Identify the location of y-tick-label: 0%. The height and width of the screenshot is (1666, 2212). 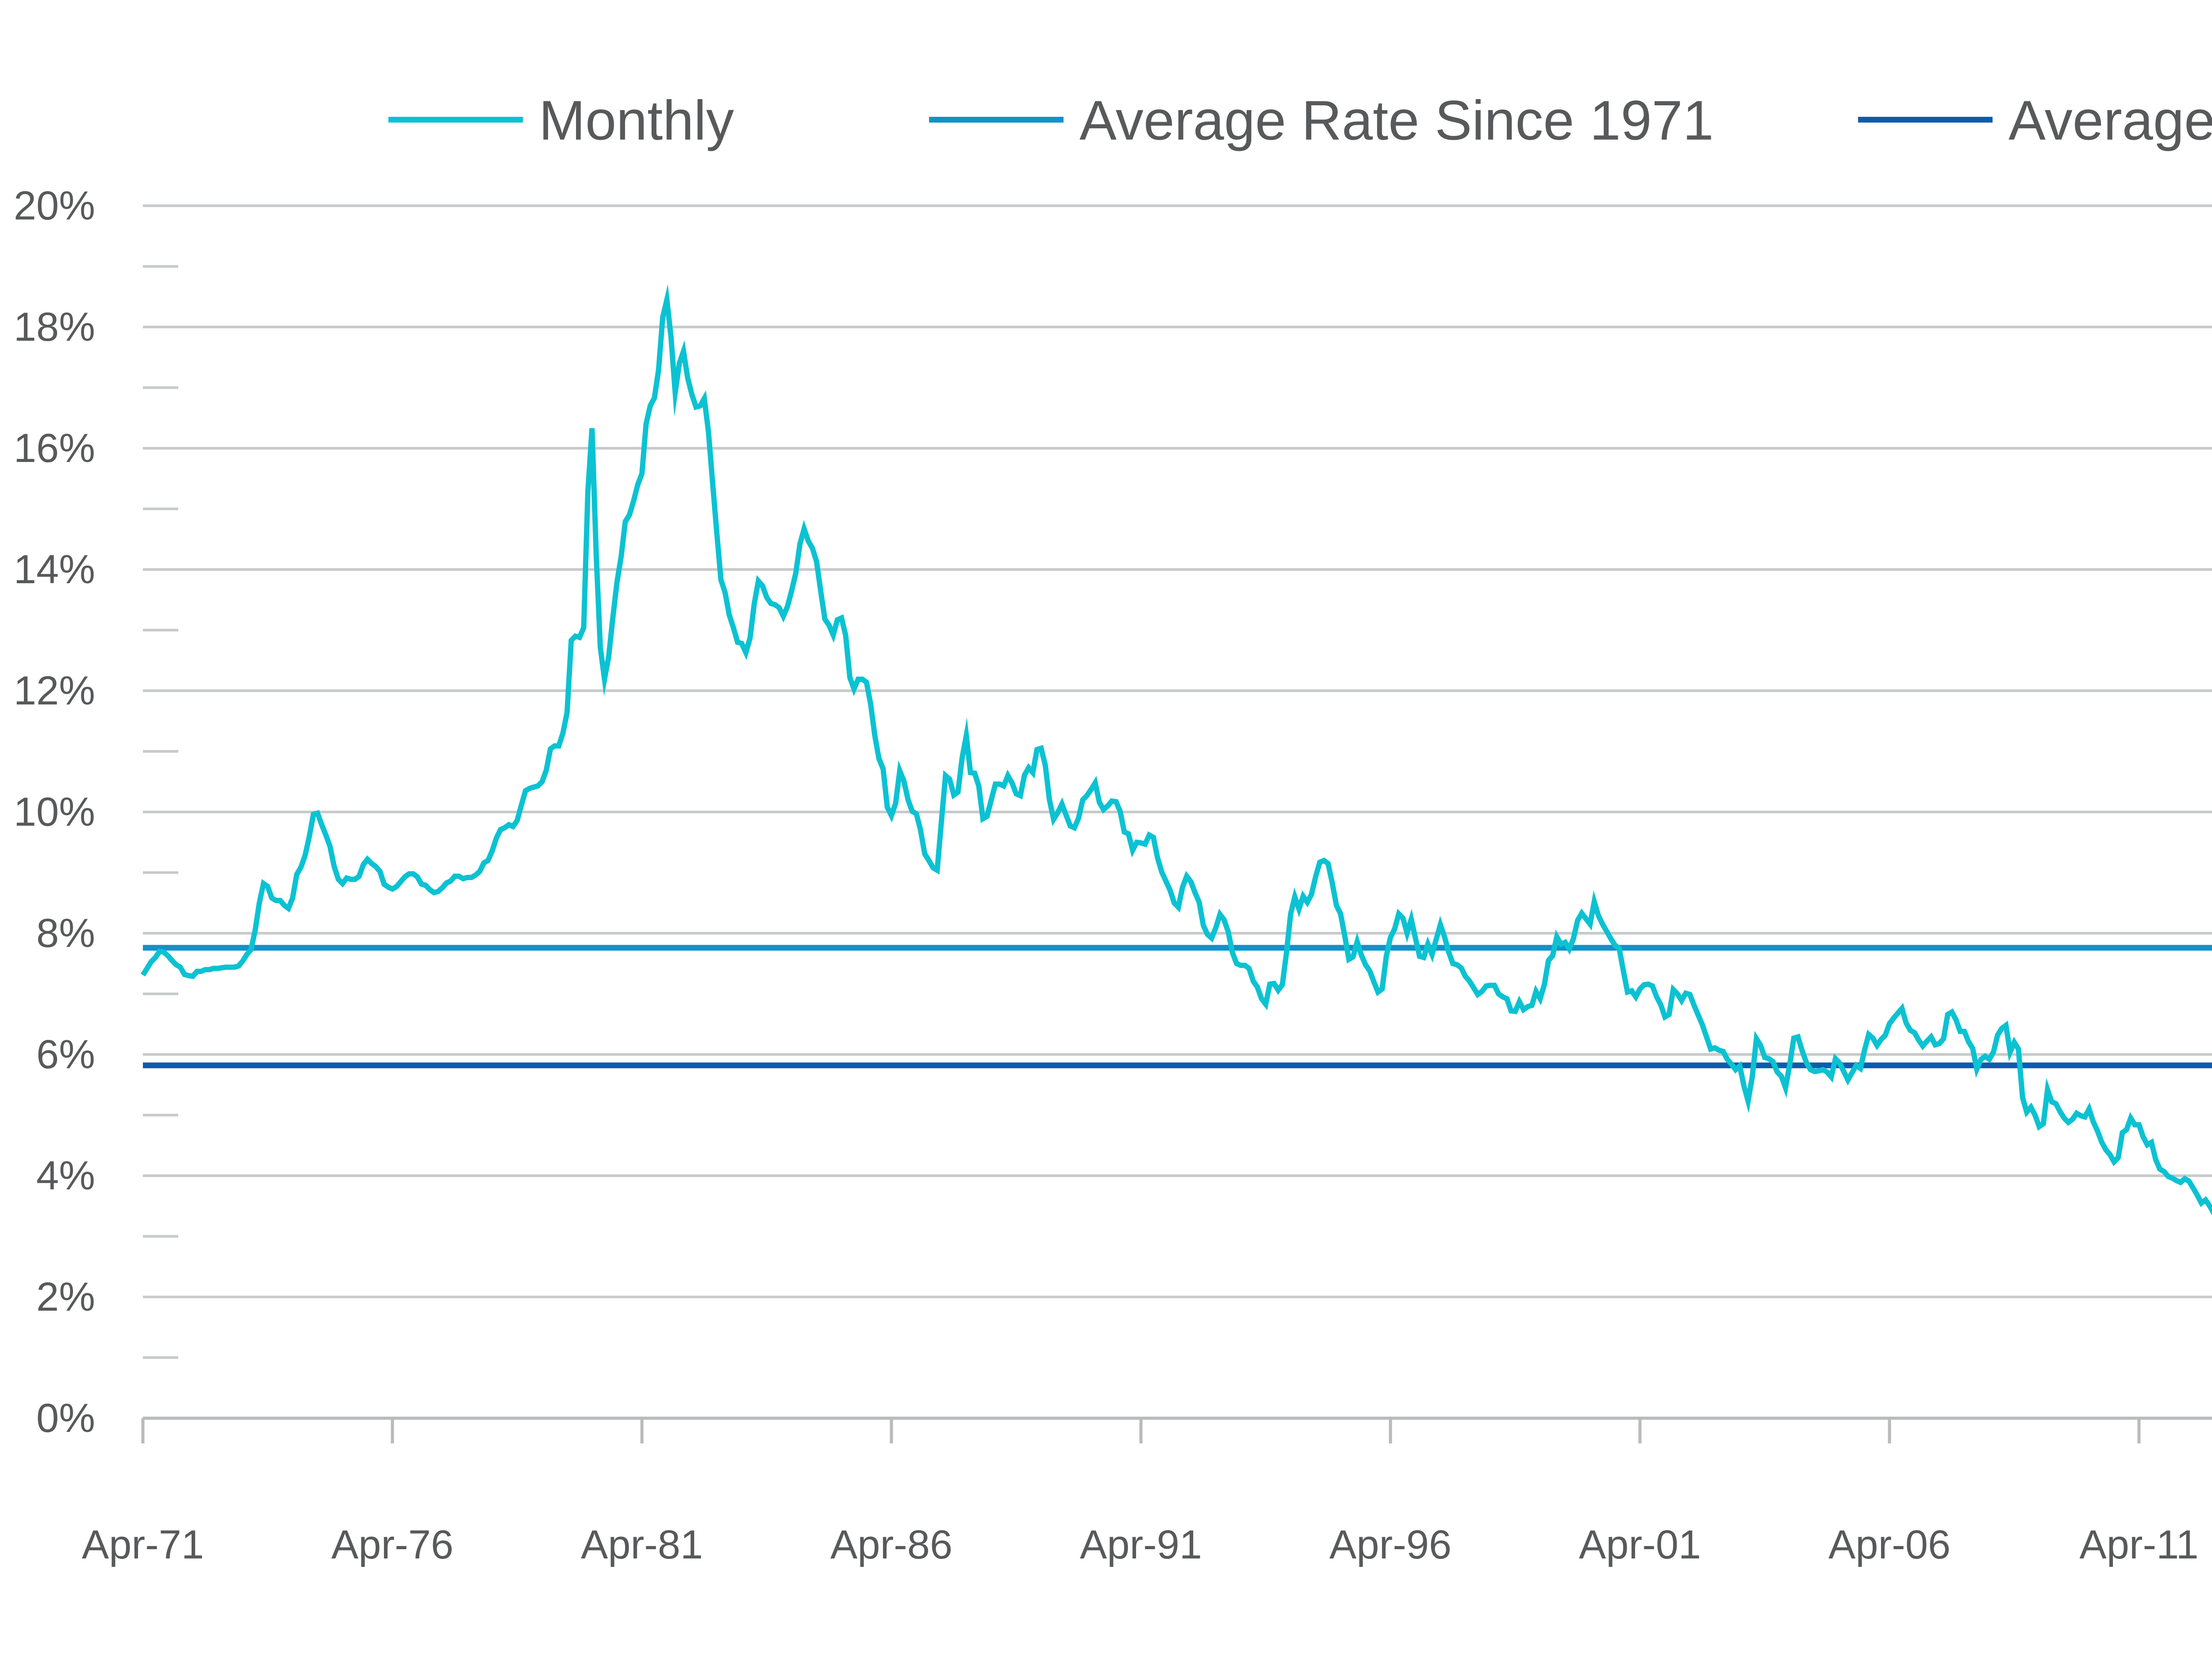
(66, 1418).